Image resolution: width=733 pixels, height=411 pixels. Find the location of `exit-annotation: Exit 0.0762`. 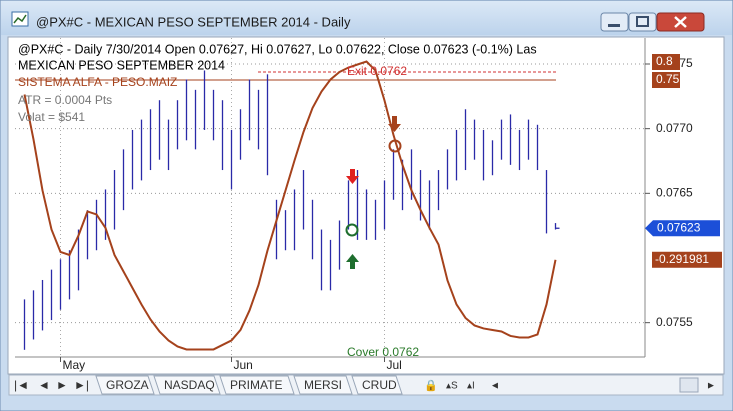

exit-annotation: Exit 0.0762 is located at coordinates (377, 71).